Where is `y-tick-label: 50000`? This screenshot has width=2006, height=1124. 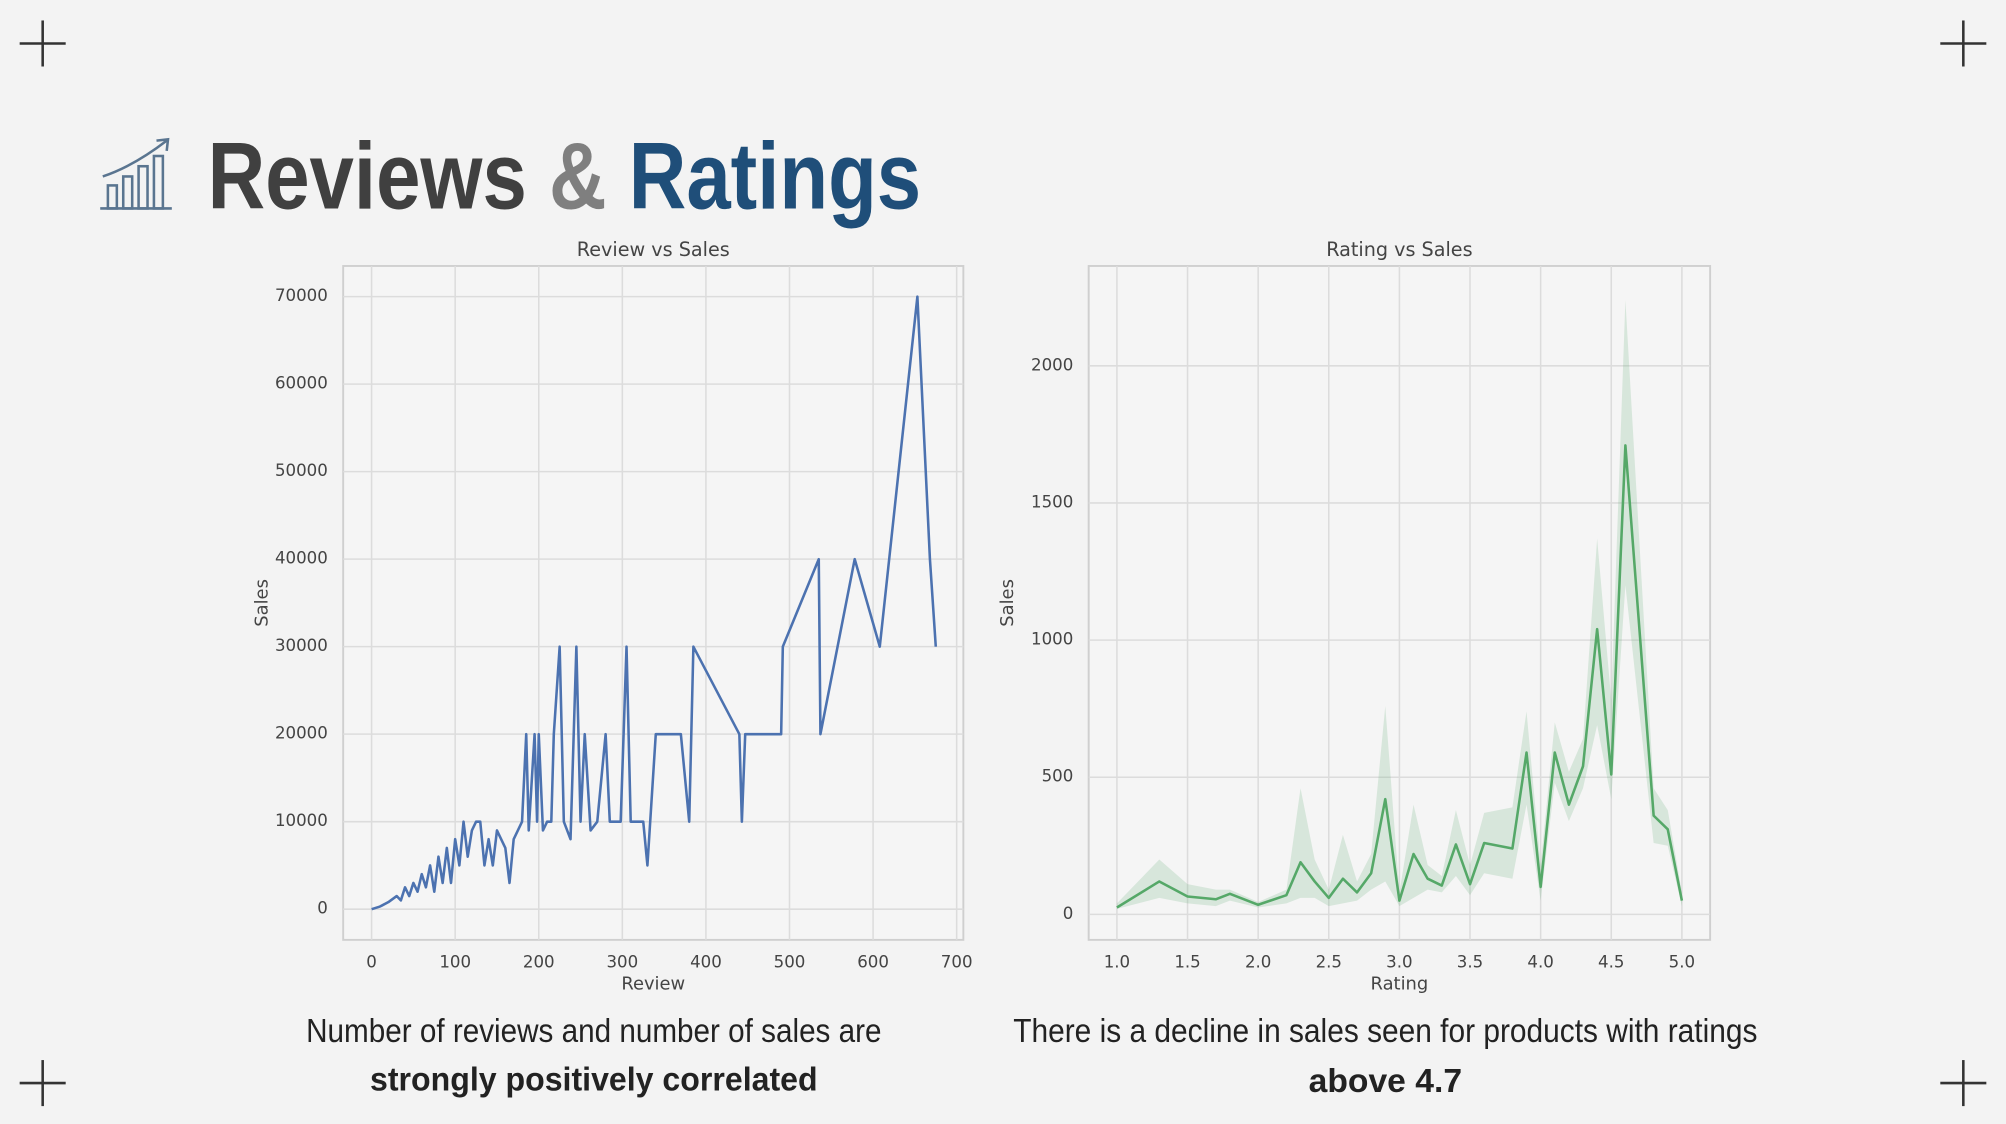 y-tick-label: 50000 is located at coordinates (301, 470).